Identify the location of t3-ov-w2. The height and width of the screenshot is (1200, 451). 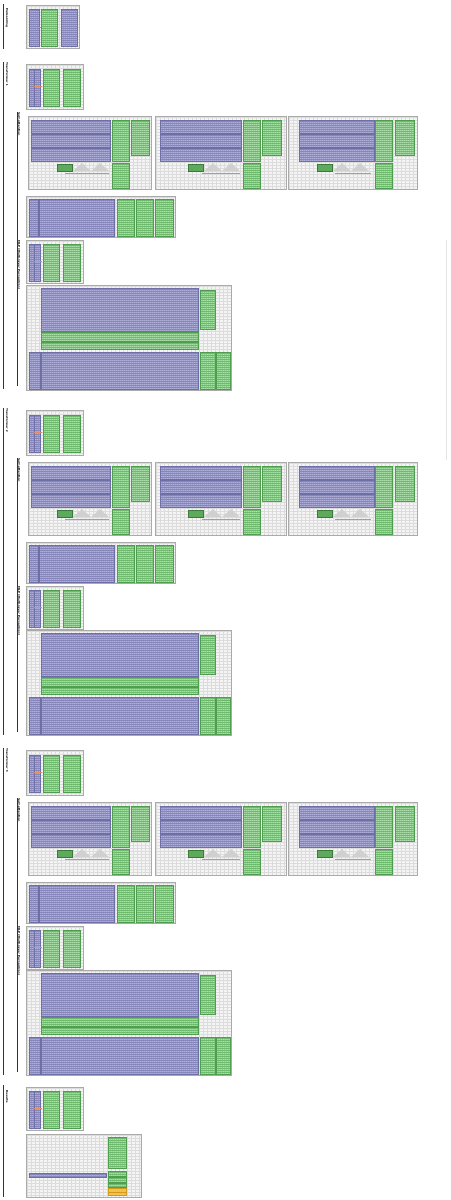
(72, 774).